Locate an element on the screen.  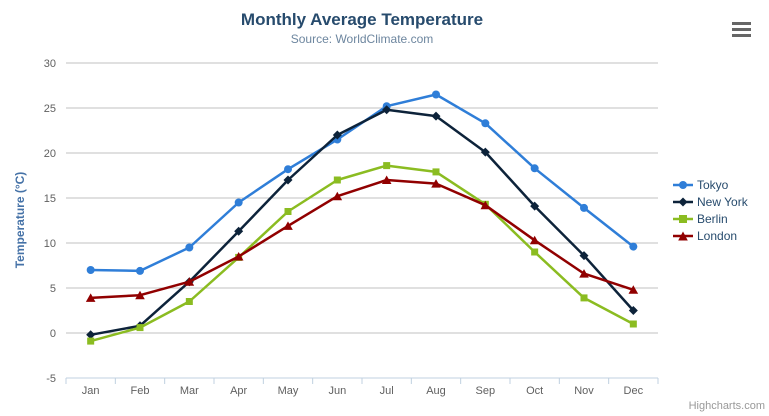
chart-title: Monthly Average Temperature is located at coordinates (362, 19).